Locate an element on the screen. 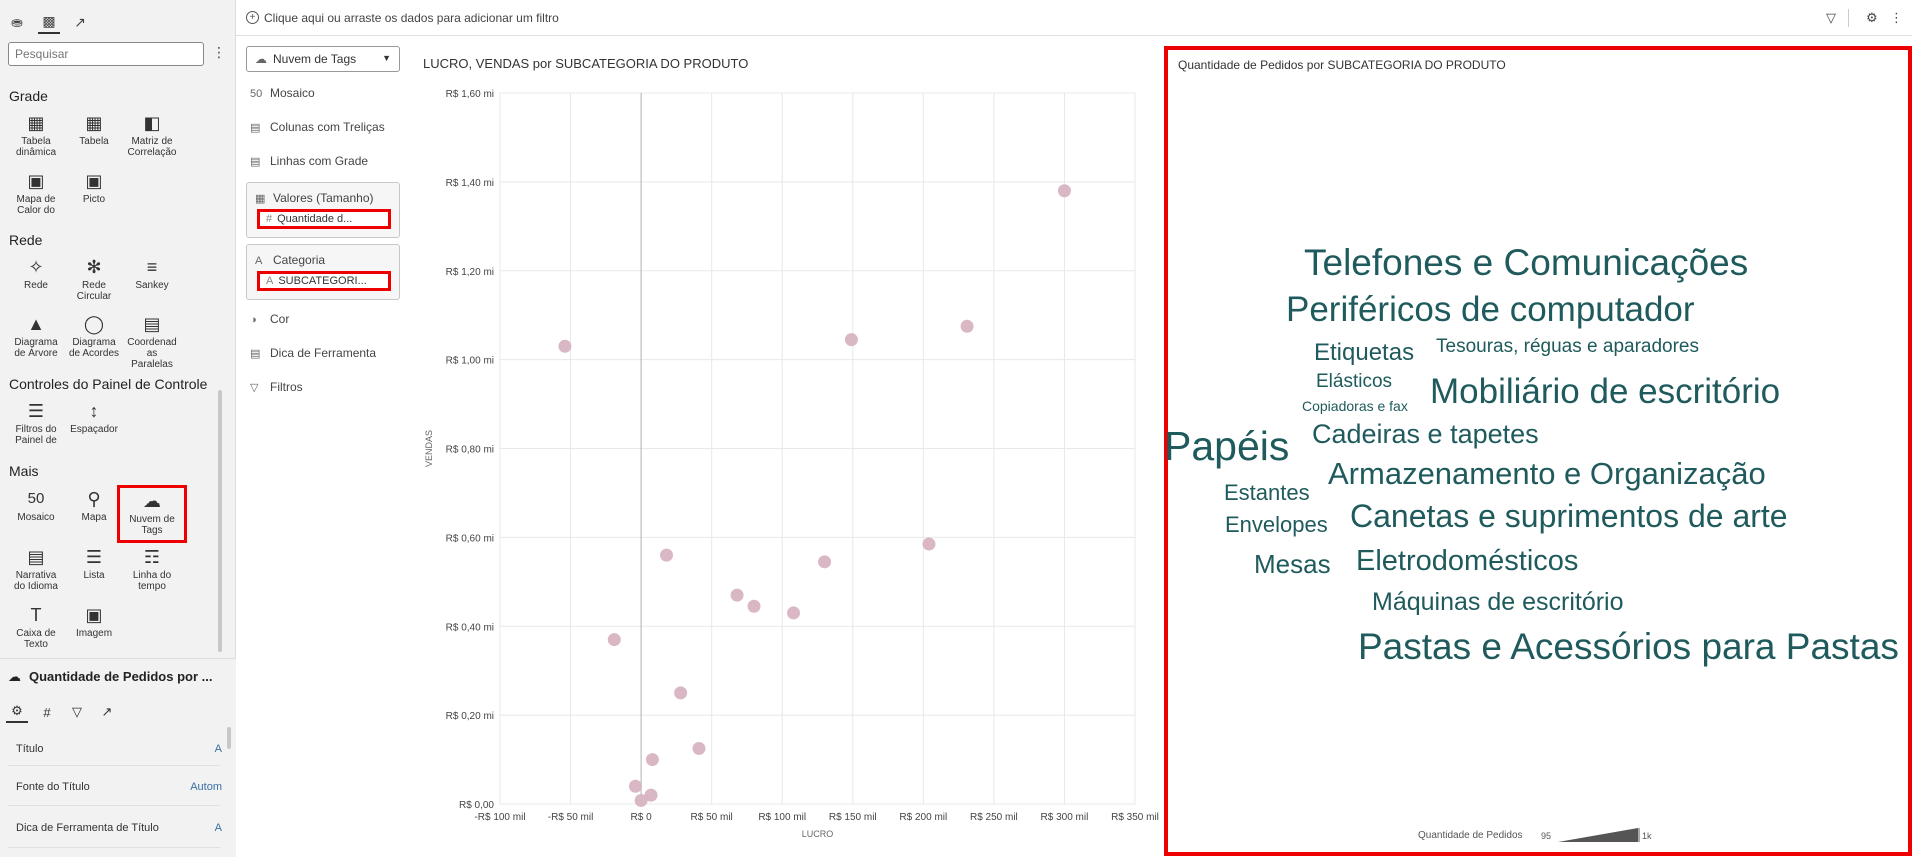 This screenshot has height=857, width=1912. prop-titulo-value: A is located at coordinates (218, 749).